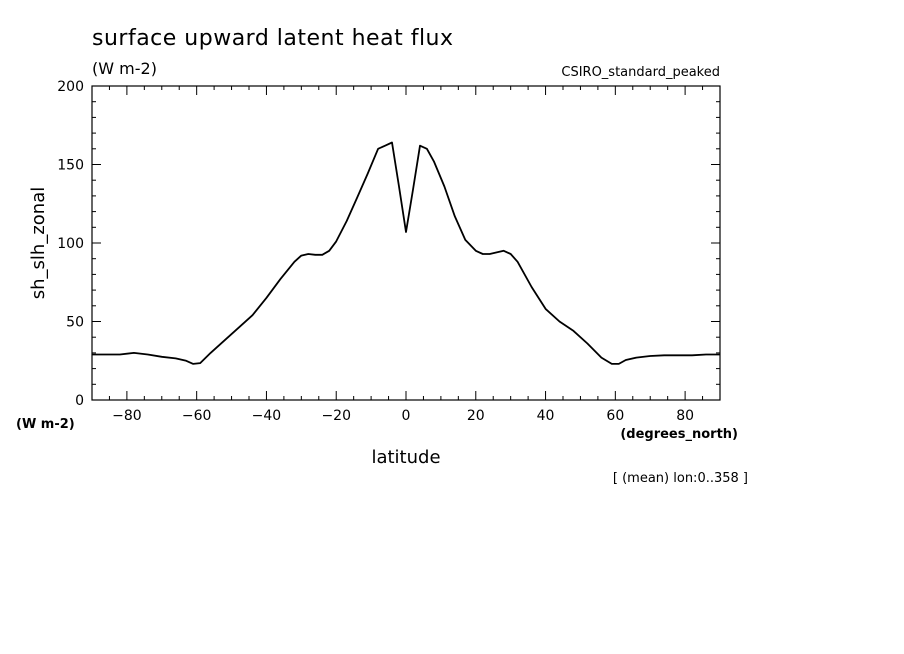  I want to click on x-tick-label: 40, so click(546, 416).